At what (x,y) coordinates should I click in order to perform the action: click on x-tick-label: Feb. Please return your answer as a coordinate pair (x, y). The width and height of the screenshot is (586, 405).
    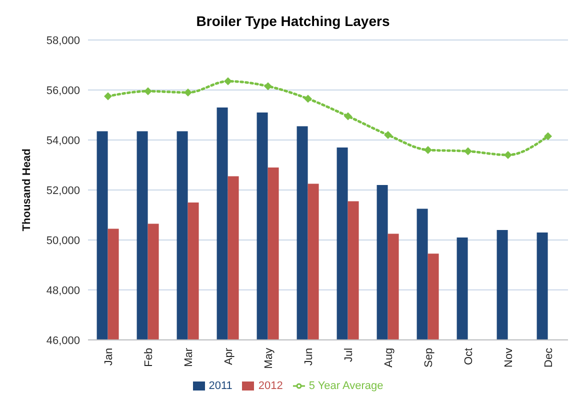
    Looking at the image, I should click on (148, 357).